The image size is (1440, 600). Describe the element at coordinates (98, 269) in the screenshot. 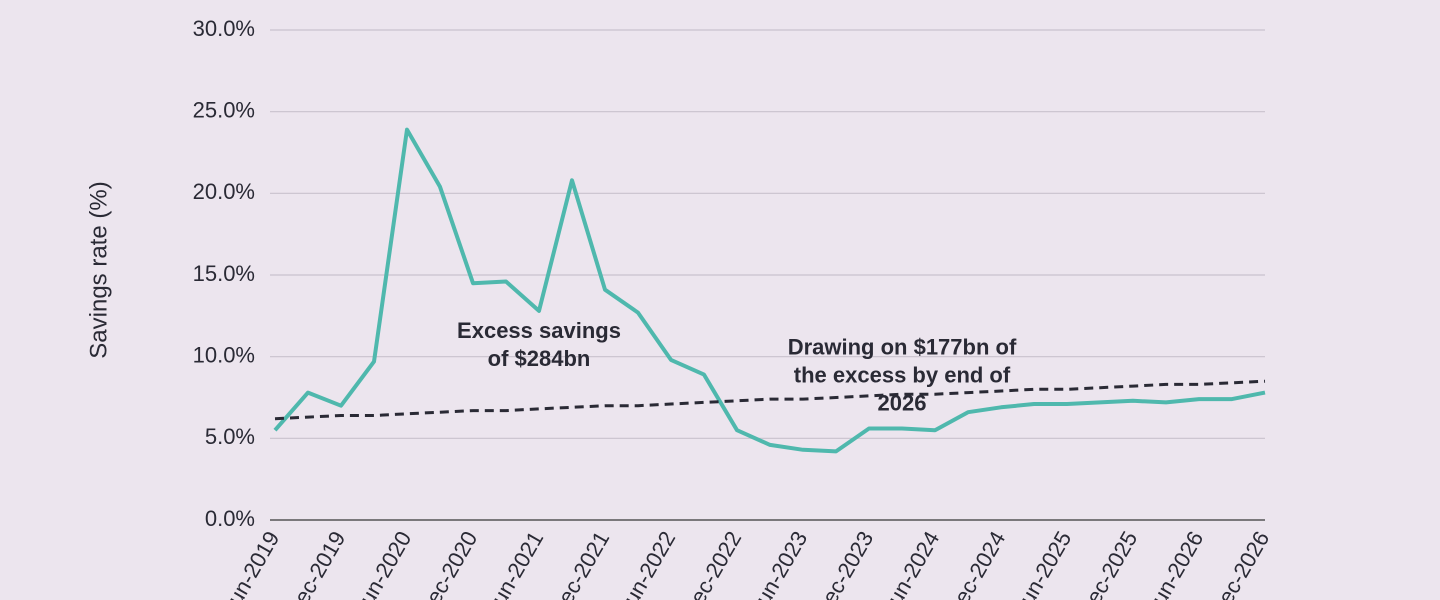

I see `y-axis-label: Savings rate (%)` at that location.